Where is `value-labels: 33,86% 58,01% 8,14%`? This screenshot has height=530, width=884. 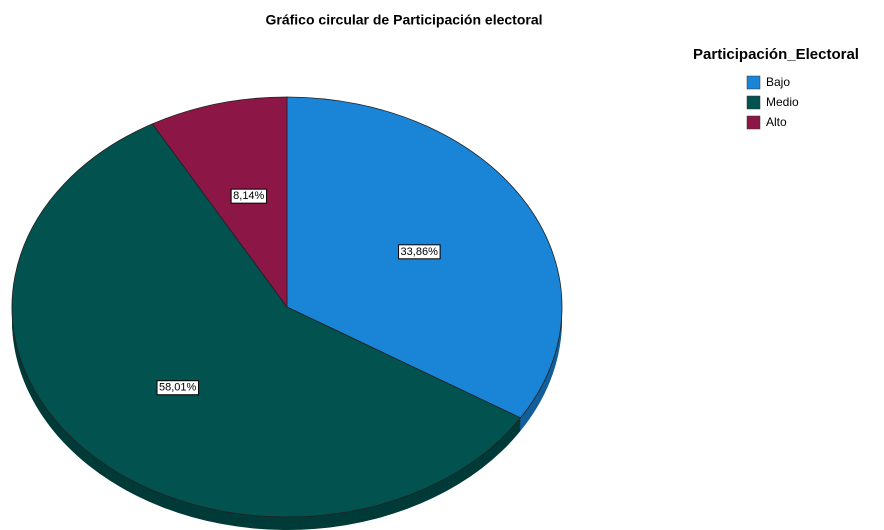 value-labels: 33,86% 58,01% 8,14% is located at coordinates (298, 292).